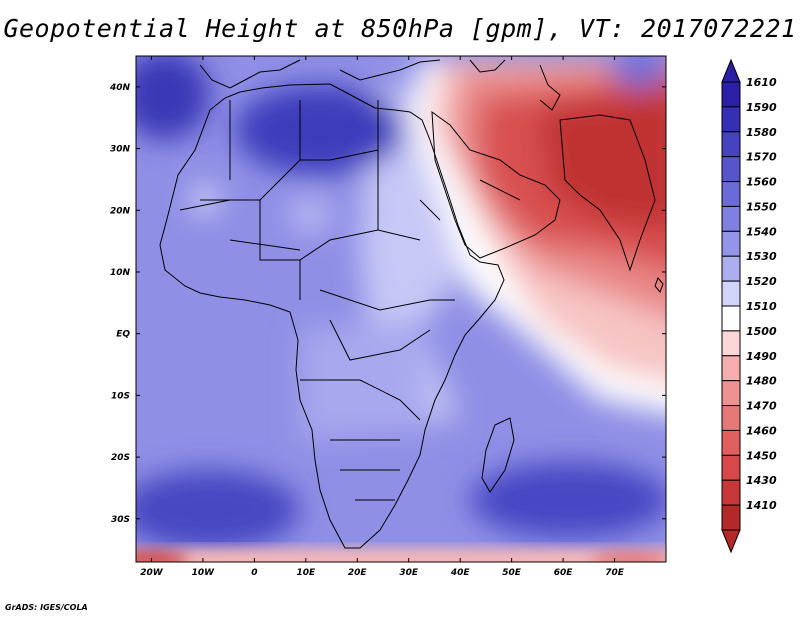 The width and height of the screenshot is (800, 618). I want to click on lat-tick-label: 30N, so click(120, 150).